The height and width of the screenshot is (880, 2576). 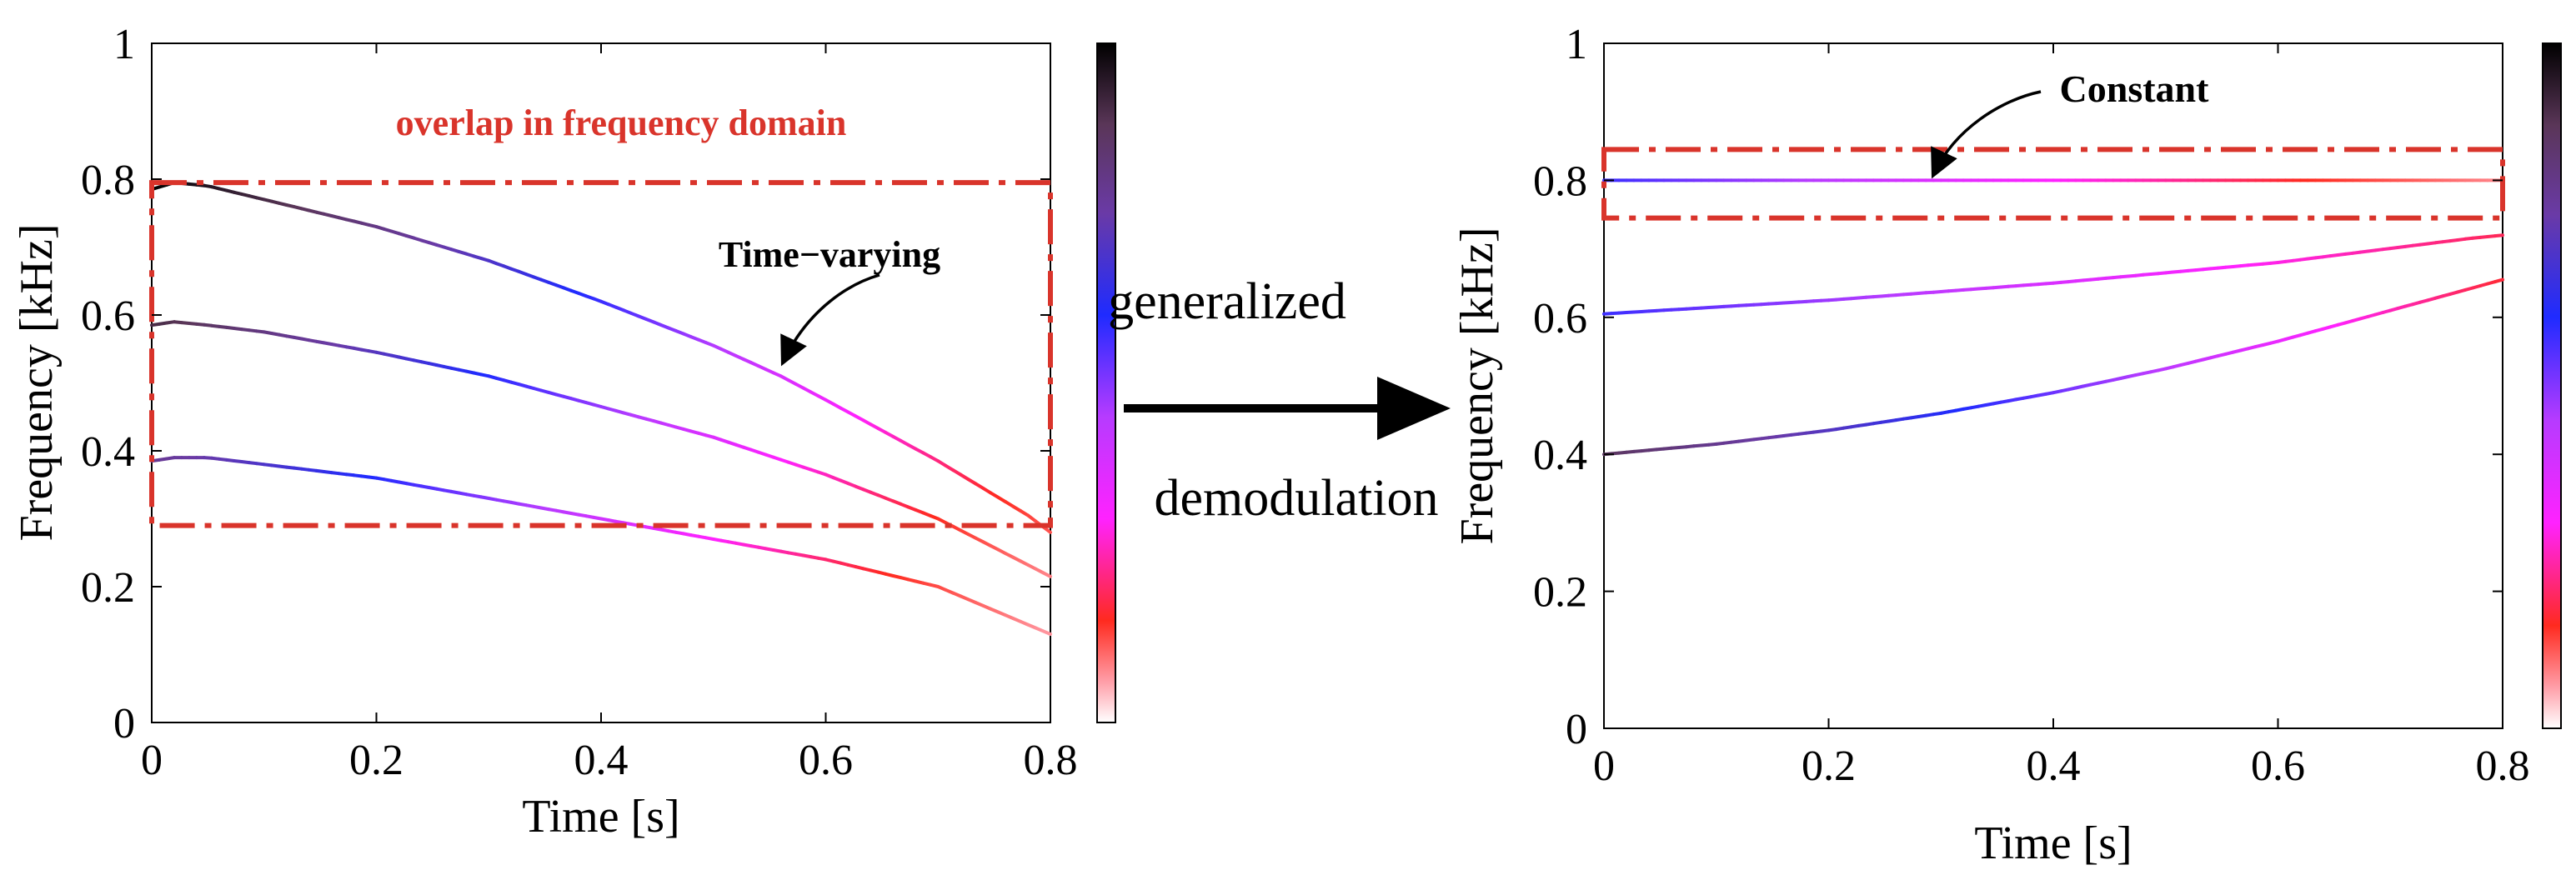 What do you see at coordinates (2053, 843) in the screenshot?
I see `right-x-axis-label: Time [s]` at bounding box center [2053, 843].